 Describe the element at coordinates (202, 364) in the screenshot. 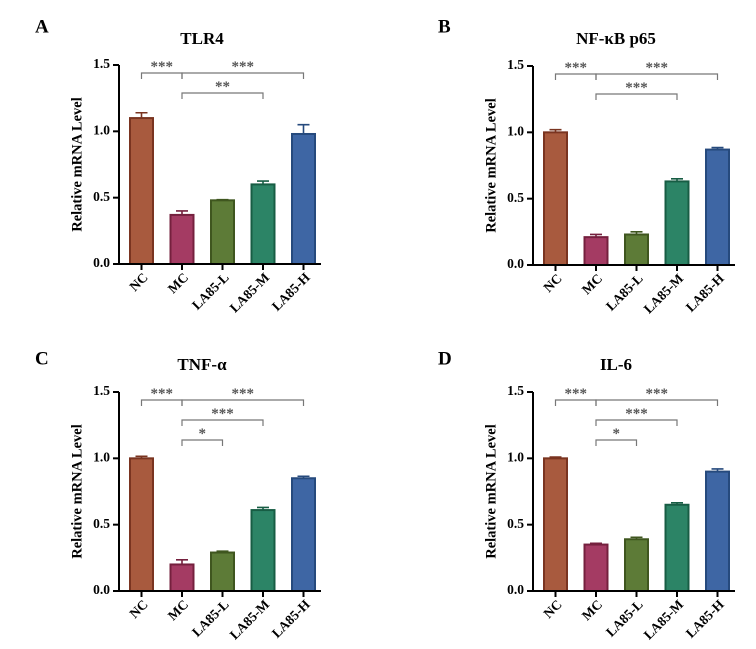

I see `chart-title: TNF-α` at that location.